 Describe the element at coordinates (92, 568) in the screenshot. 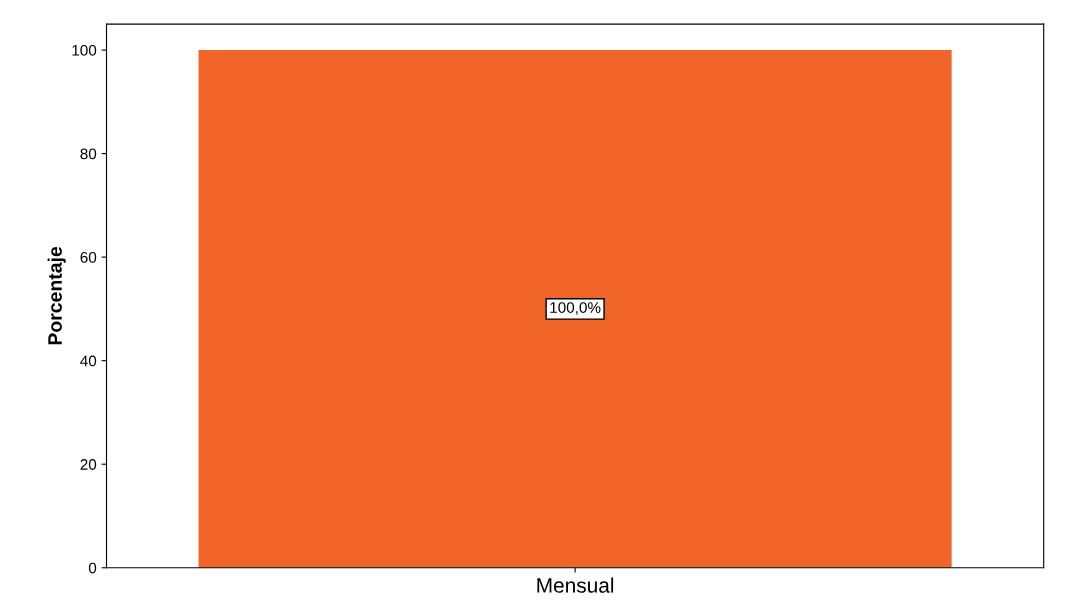

I see `y-tick-label: 0` at that location.